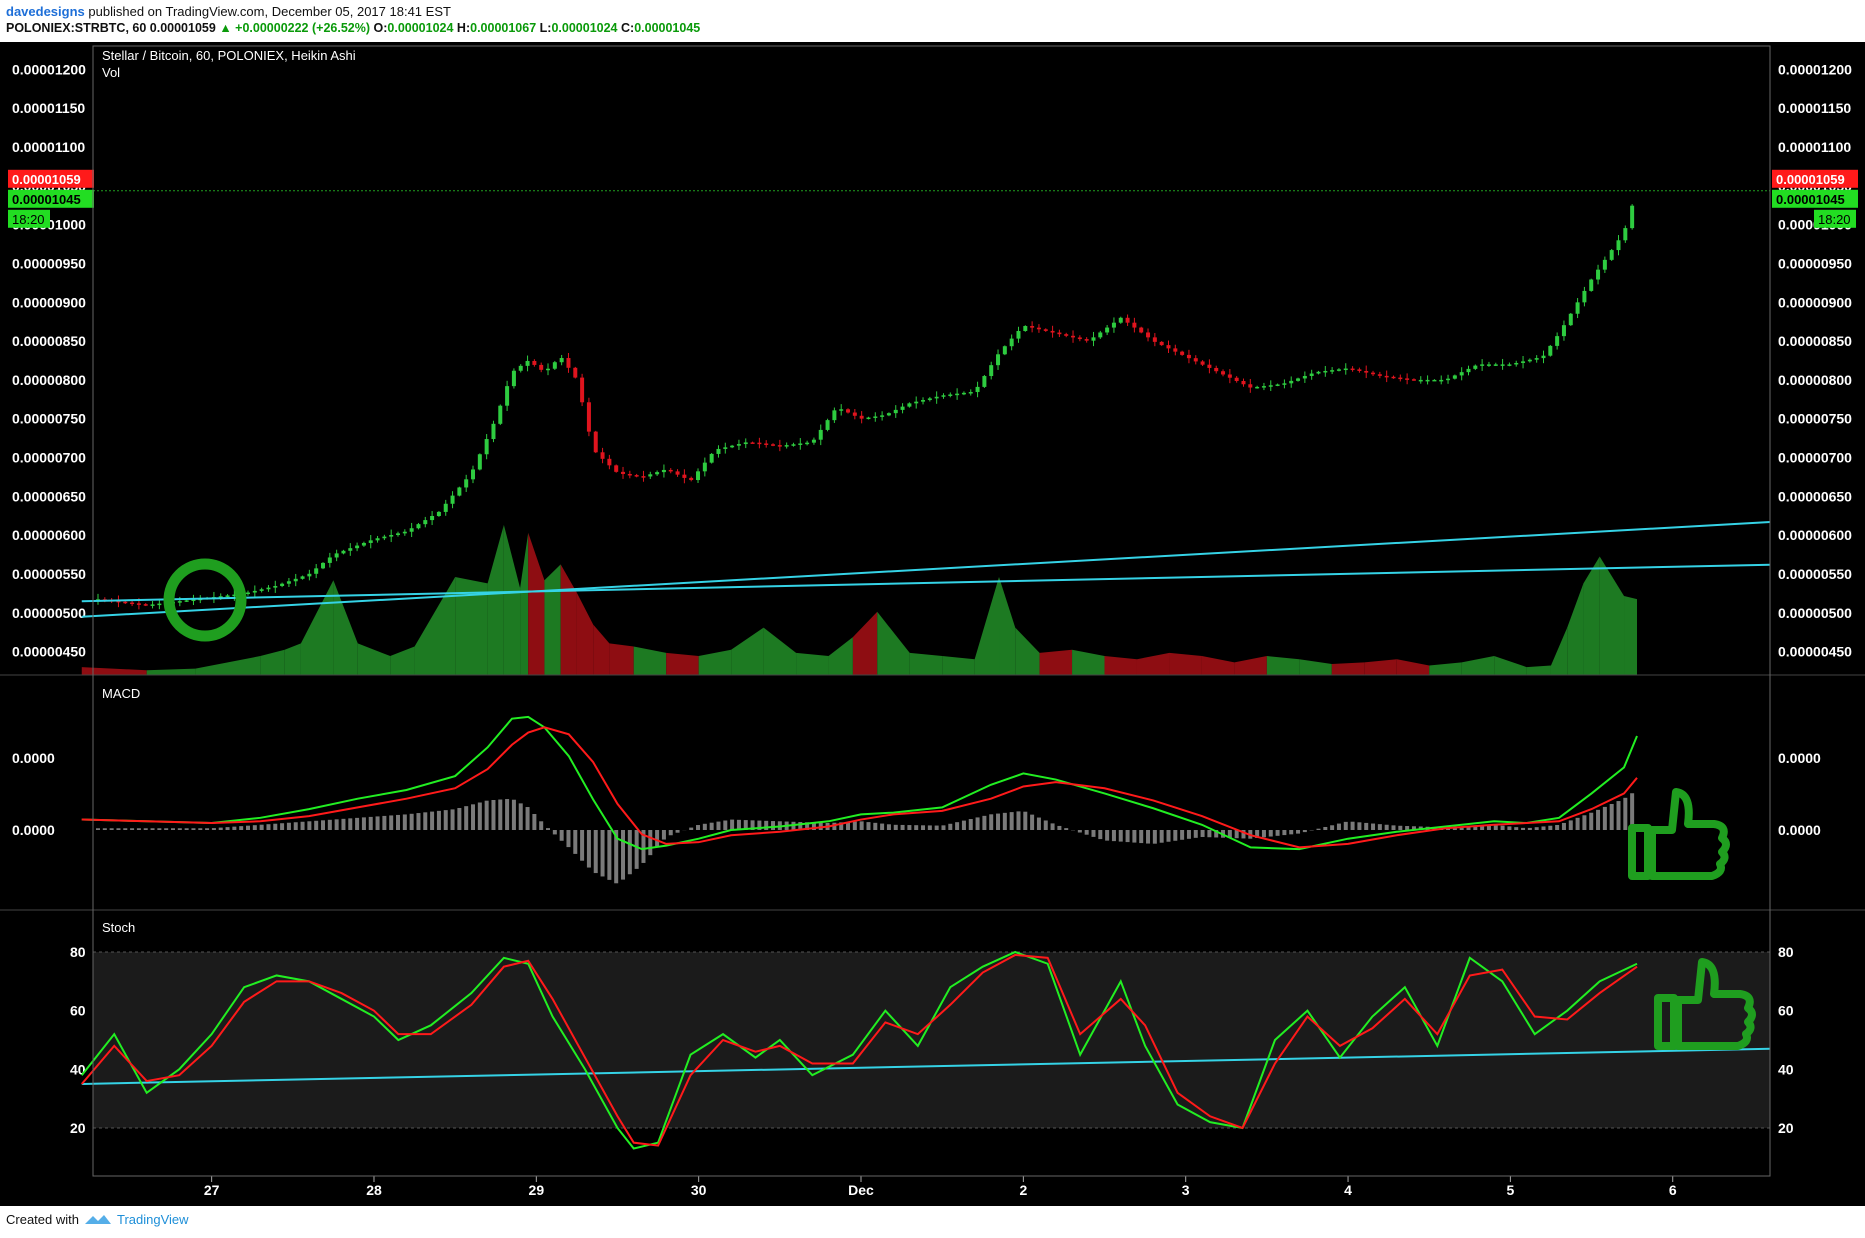  What do you see at coordinates (699, 1190) in the screenshot?
I see `time-tick-label: 30` at bounding box center [699, 1190].